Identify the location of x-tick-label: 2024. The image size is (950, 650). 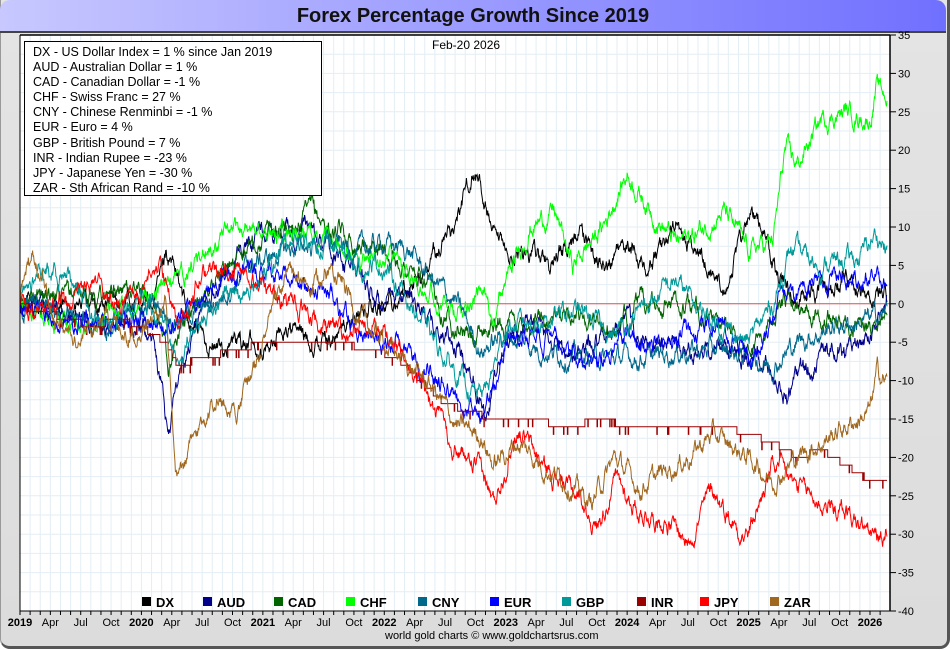
(627, 623).